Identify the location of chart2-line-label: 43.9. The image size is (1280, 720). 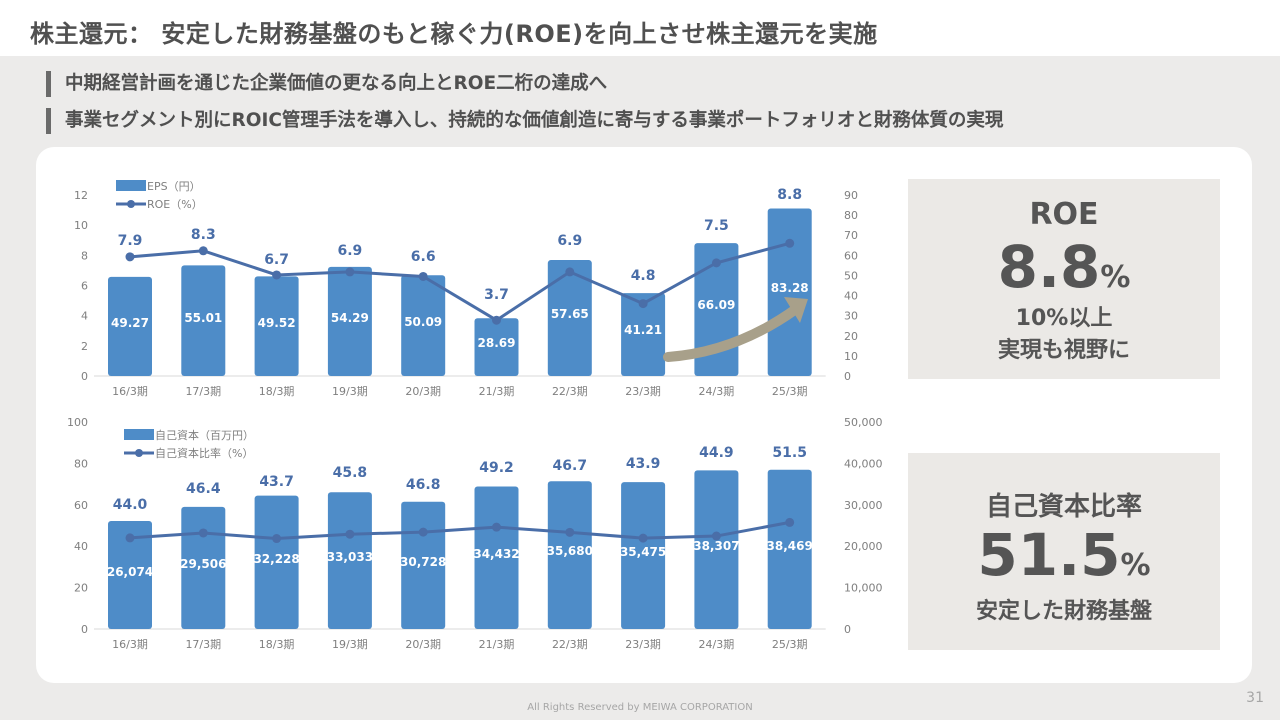
(643, 464).